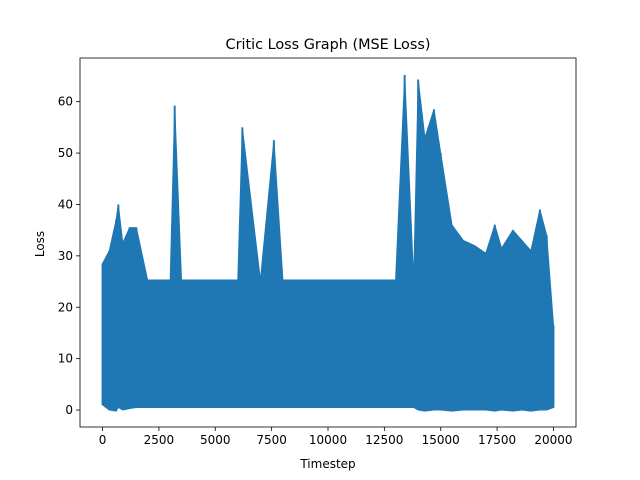 The width and height of the screenshot is (640, 480). I want to click on x-tick-label: 10000, so click(328, 440).